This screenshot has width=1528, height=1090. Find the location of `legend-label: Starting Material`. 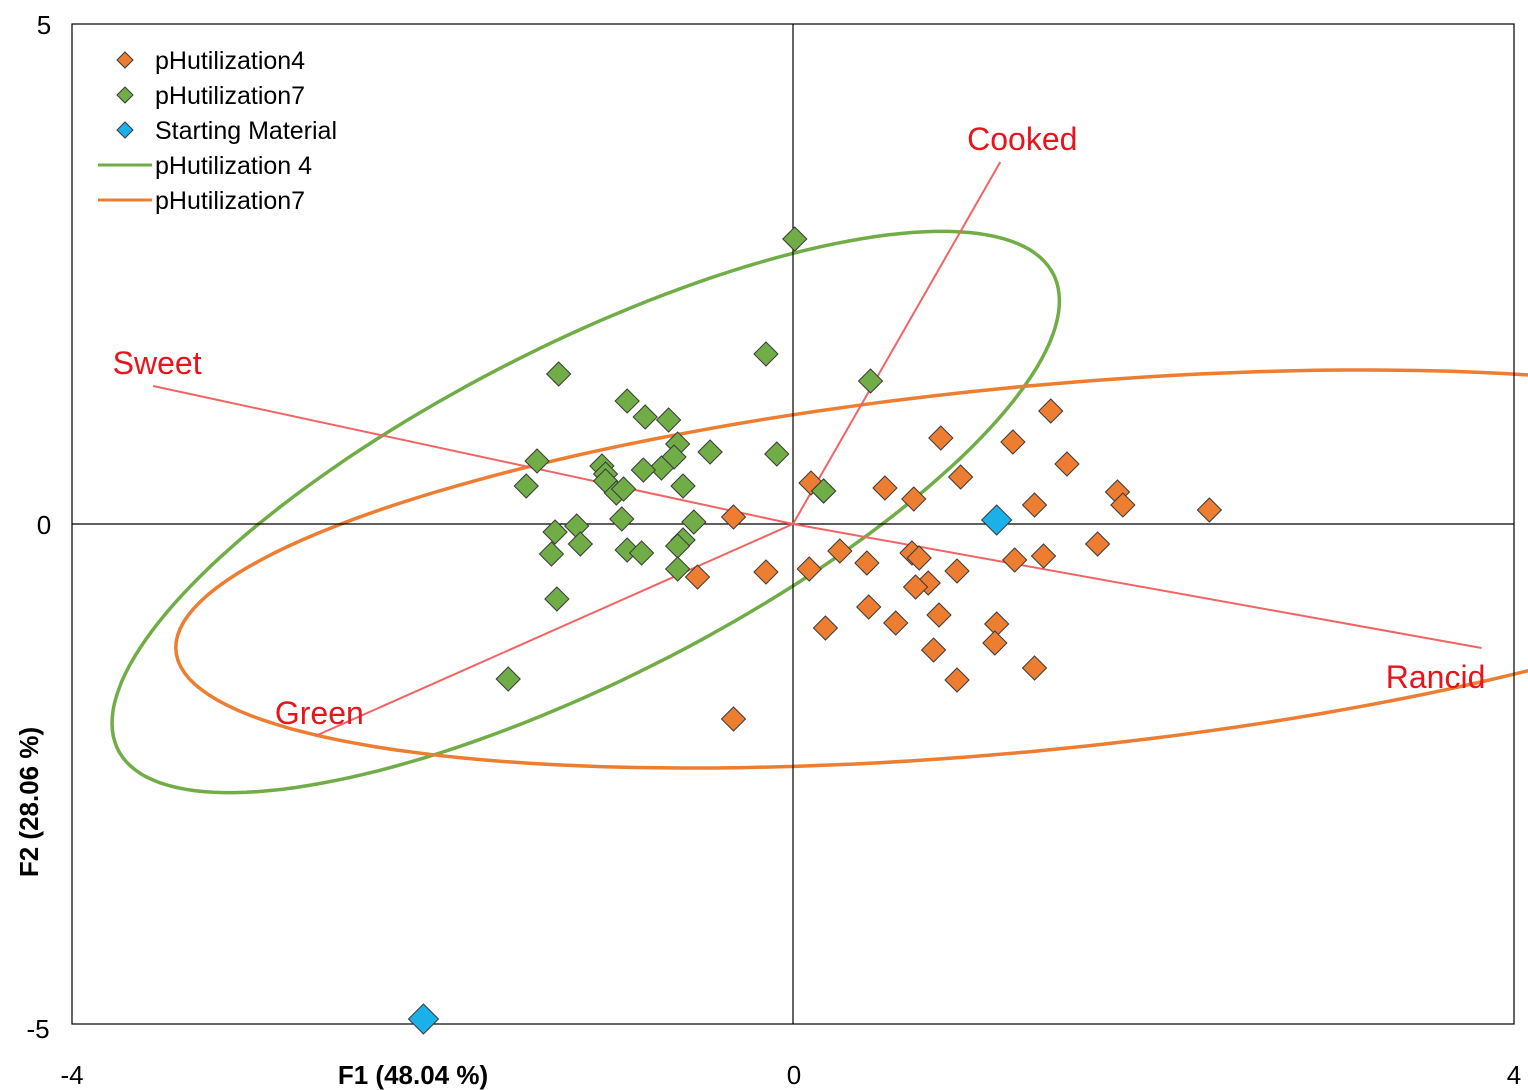

legend-label: Starting Material is located at coordinates (246, 131).